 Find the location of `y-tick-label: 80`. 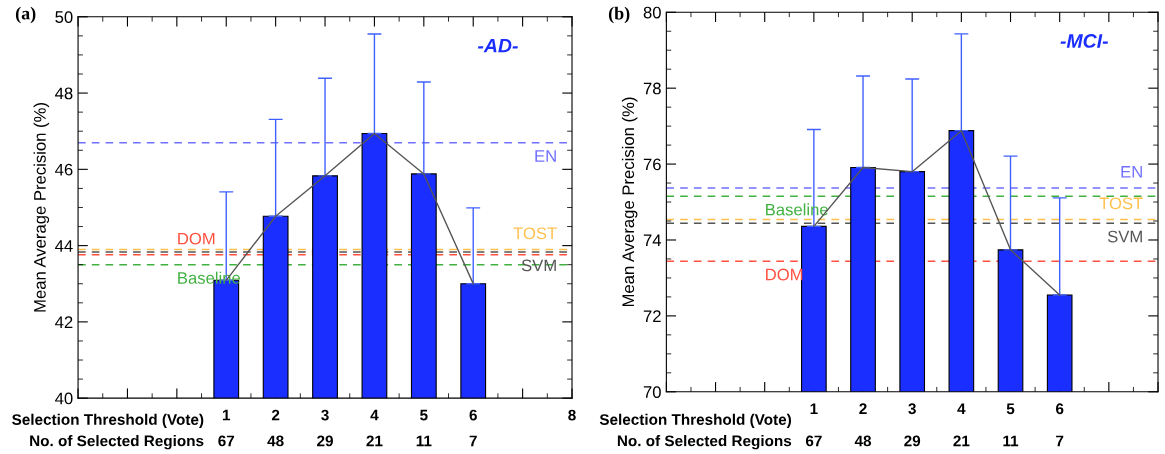

y-tick-label: 80 is located at coordinates (652, 12).